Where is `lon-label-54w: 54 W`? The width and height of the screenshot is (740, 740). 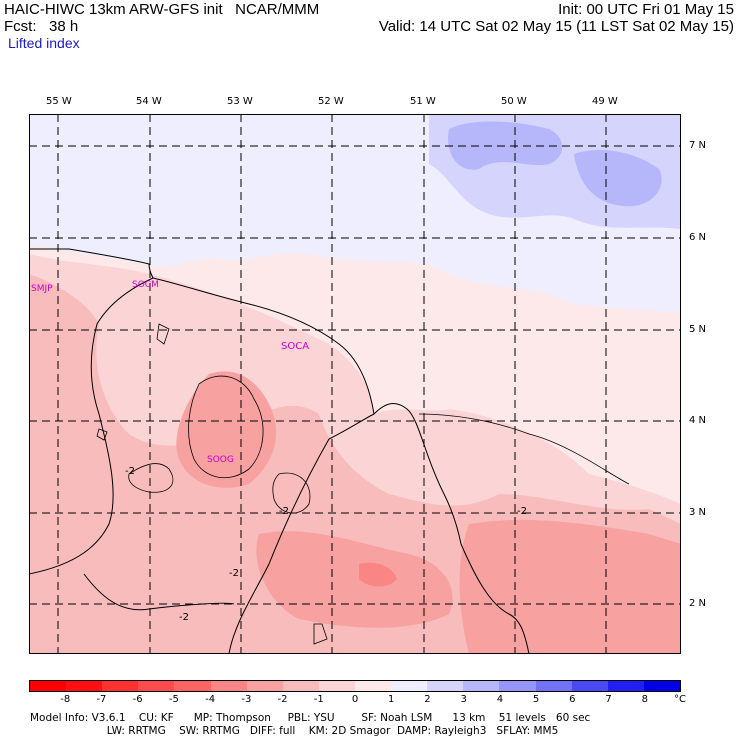 lon-label-54w: 54 W is located at coordinates (149, 101).